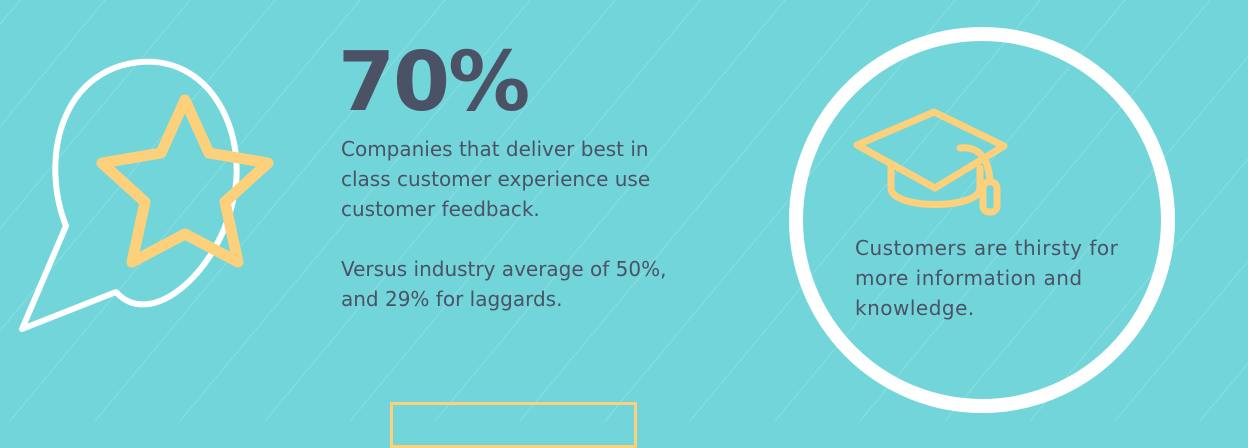  What do you see at coordinates (930, 162) in the screenshot?
I see `graduation-cap-icon` at bounding box center [930, 162].